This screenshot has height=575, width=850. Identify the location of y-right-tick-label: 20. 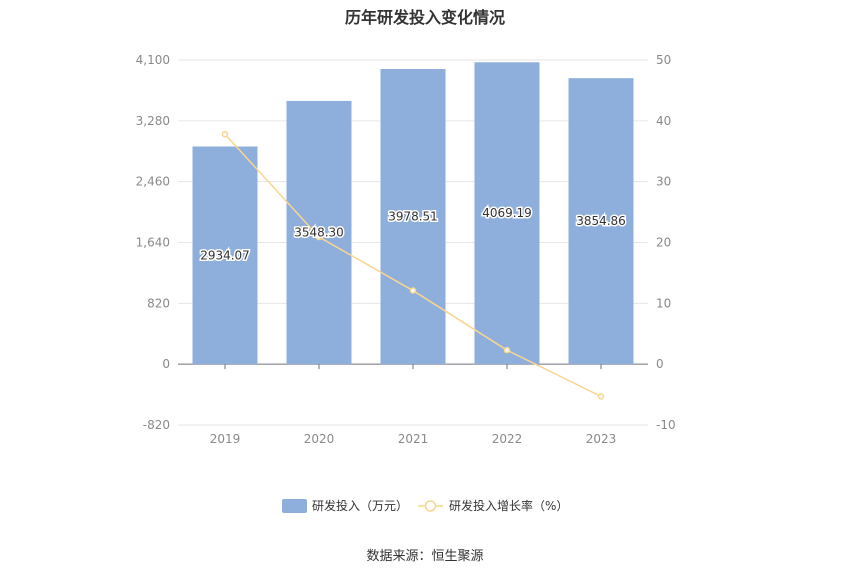
(663, 243).